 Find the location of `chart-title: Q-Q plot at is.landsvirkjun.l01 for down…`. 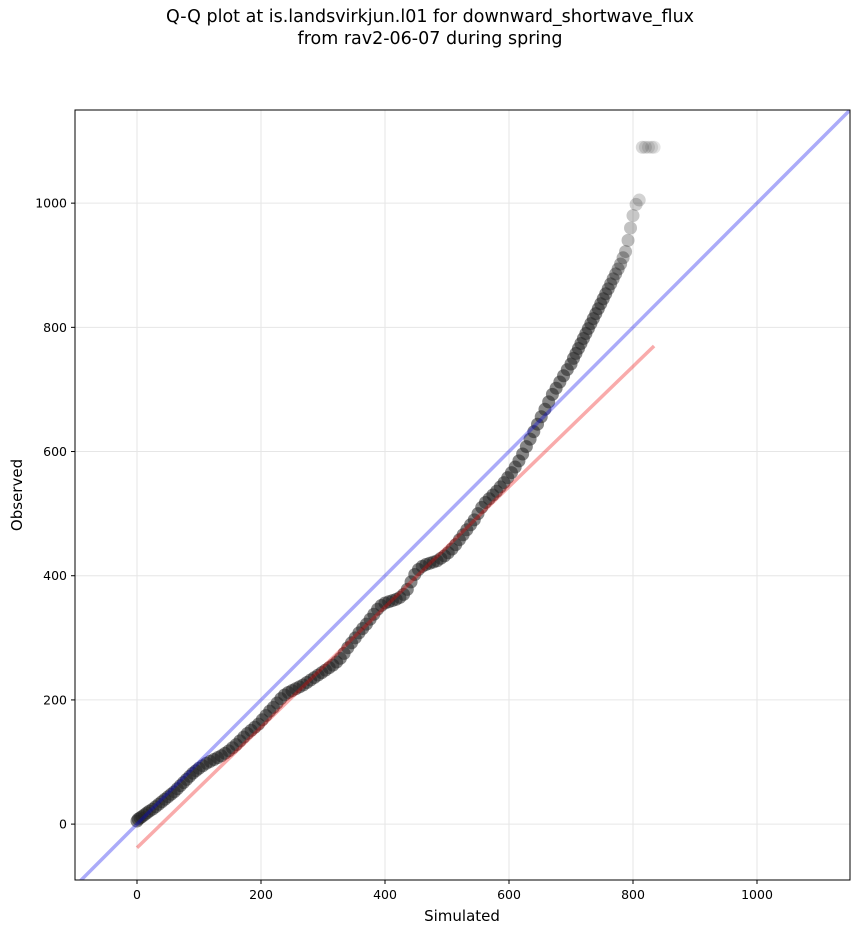

chart-title: Q-Q plot at is.landsvirkjun.l01 for down… is located at coordinates (430, 28).